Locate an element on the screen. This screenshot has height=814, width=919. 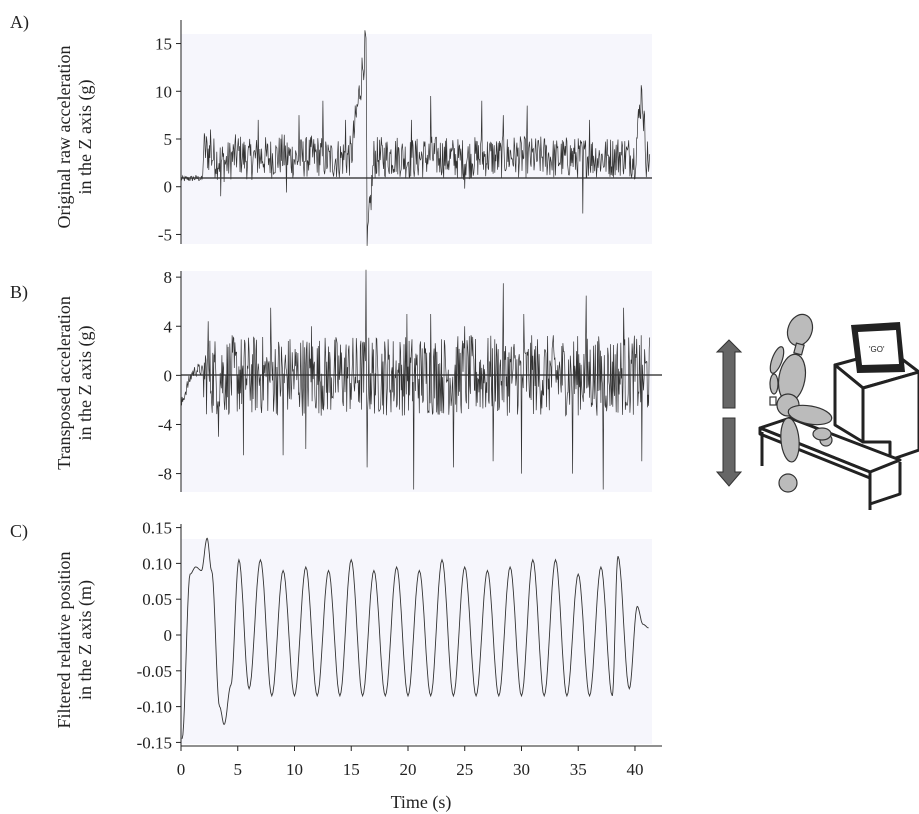
panel-b-ylabel-line1: Transposed acceleration is located at coordinates (64, 383).